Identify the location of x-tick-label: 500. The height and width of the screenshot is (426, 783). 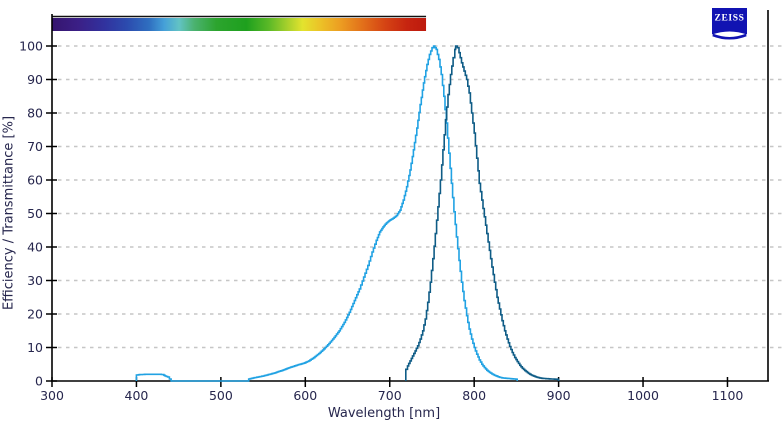
(221, 395).